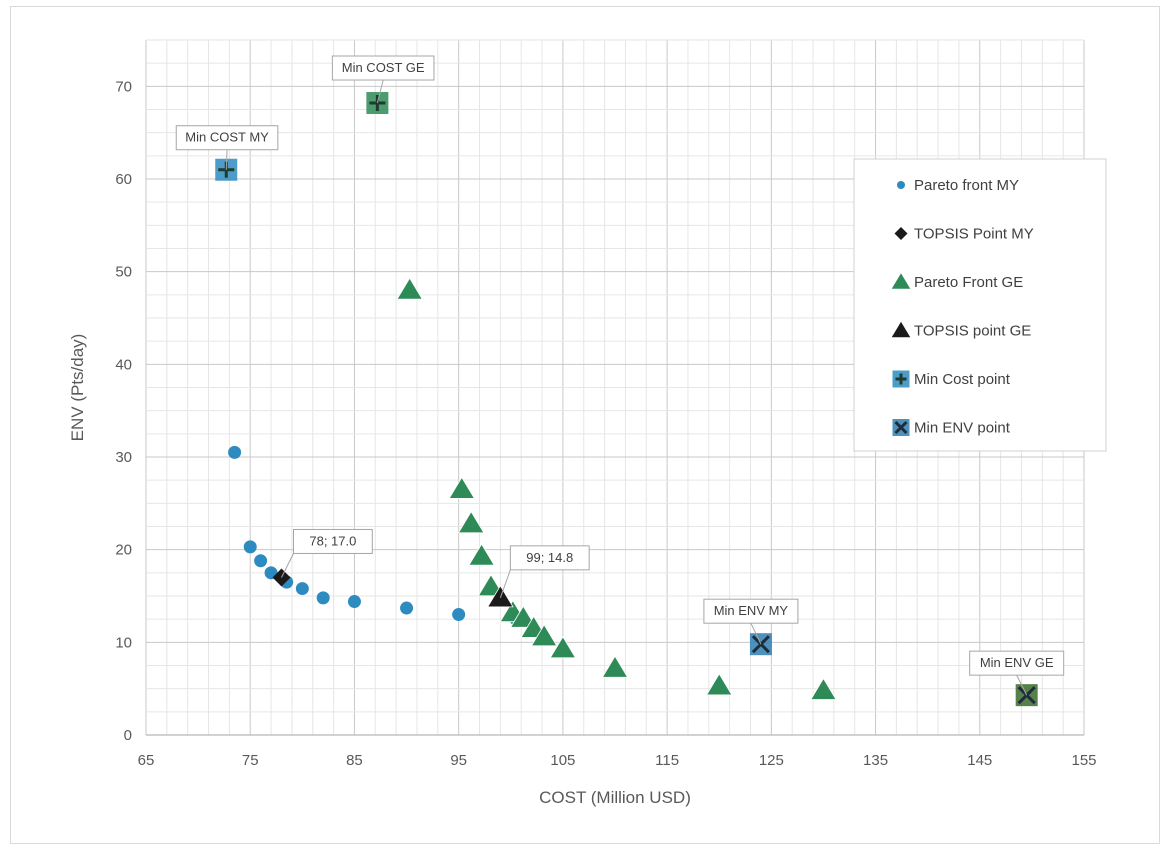 The height and width of the screenshot is (853, 1169). I want to click on legend-label: Pareto front MY, so click(966, 185).